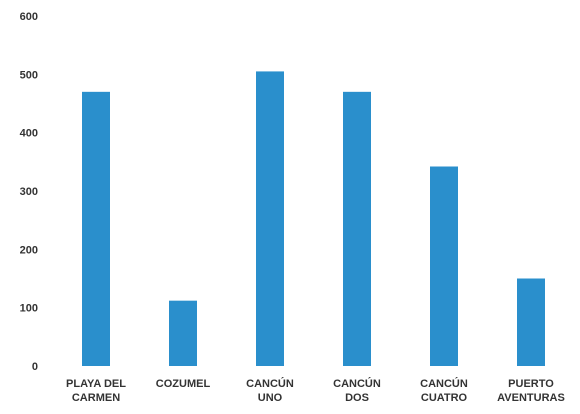  Describe the element at coordinates (29, 17) in the screenshot. I see `y-tick-label: 600` at that location.